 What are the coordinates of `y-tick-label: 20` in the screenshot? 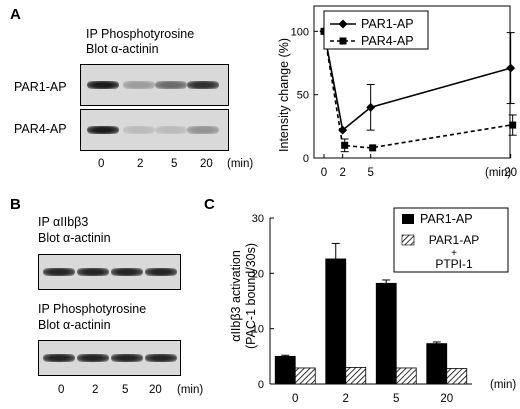 It's located at (258, 274).